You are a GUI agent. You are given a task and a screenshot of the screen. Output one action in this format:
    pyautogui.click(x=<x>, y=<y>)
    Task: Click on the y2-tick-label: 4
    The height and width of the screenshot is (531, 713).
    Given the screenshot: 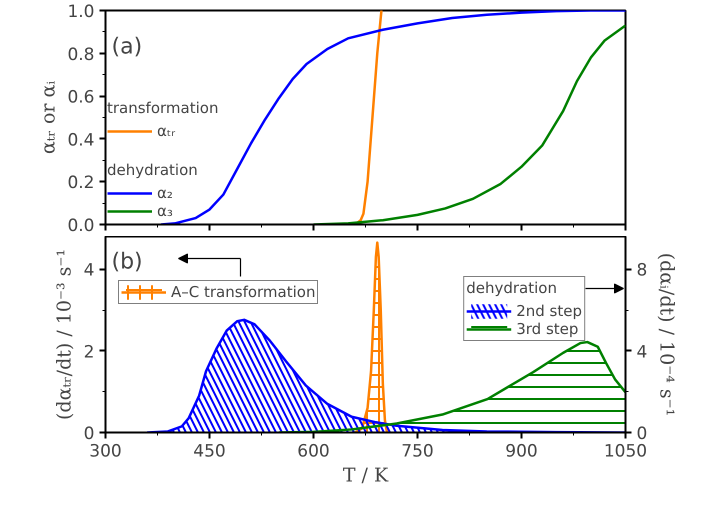 What is the action you would take?
    pyautogui.click(x=642, y=352)
    